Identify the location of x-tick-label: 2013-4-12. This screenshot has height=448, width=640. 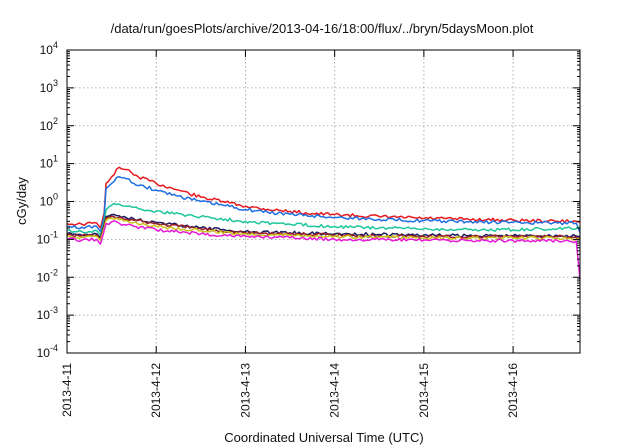
(156, 390).